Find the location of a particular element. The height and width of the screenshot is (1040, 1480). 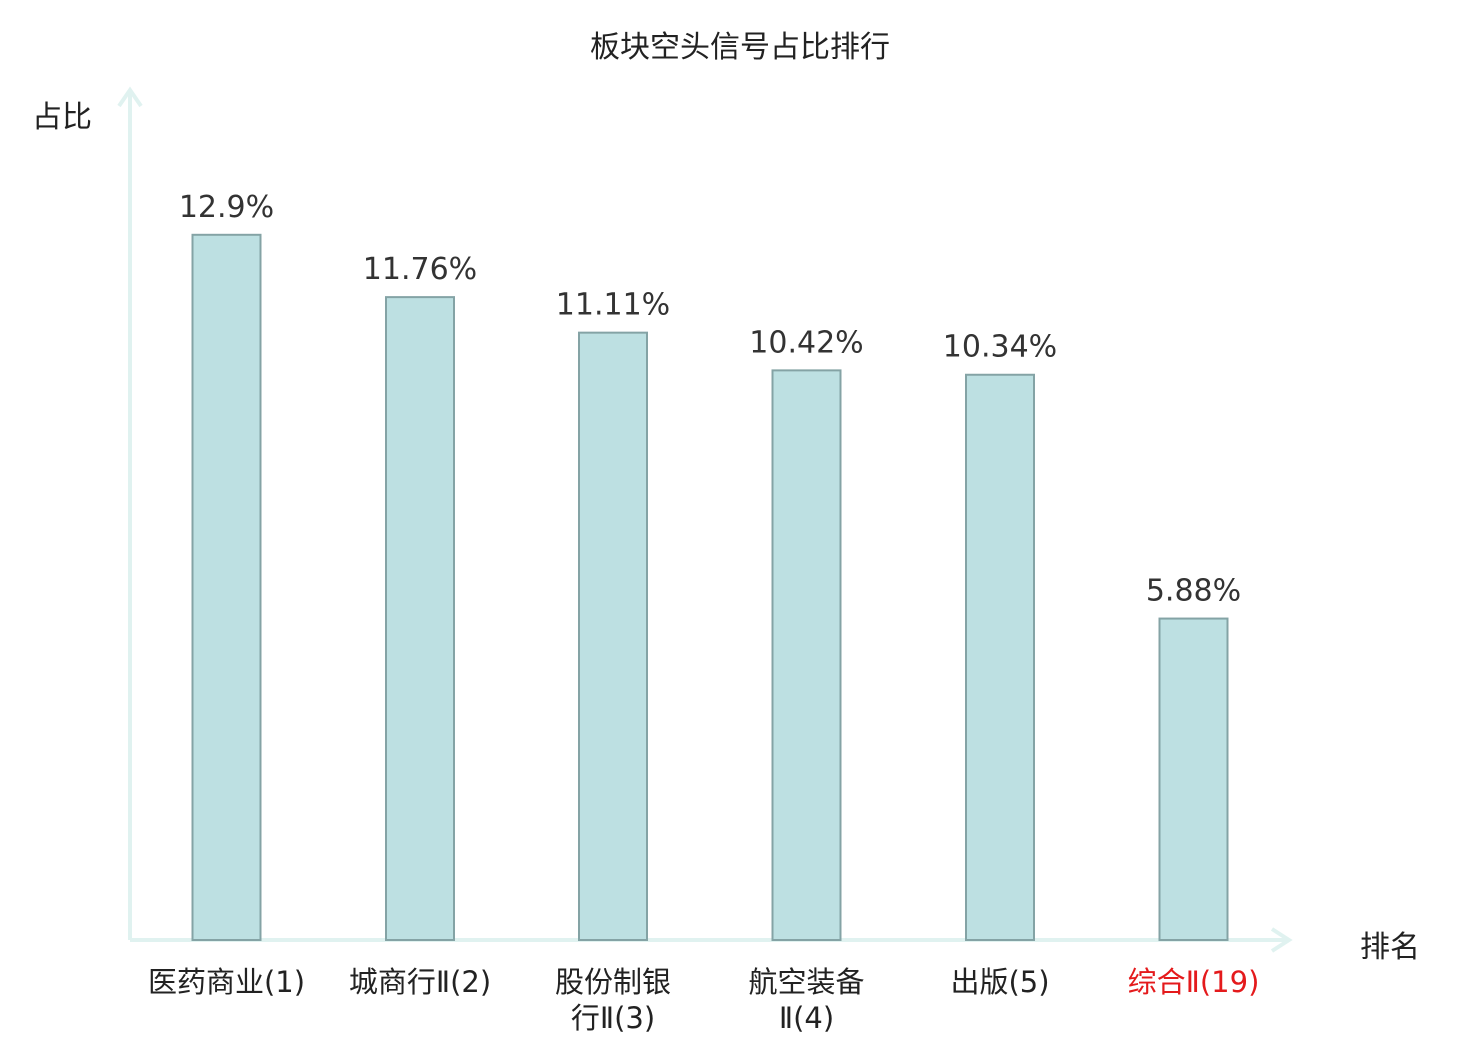

value-label-6: 5.88% is located at coordinates (1193, 591).